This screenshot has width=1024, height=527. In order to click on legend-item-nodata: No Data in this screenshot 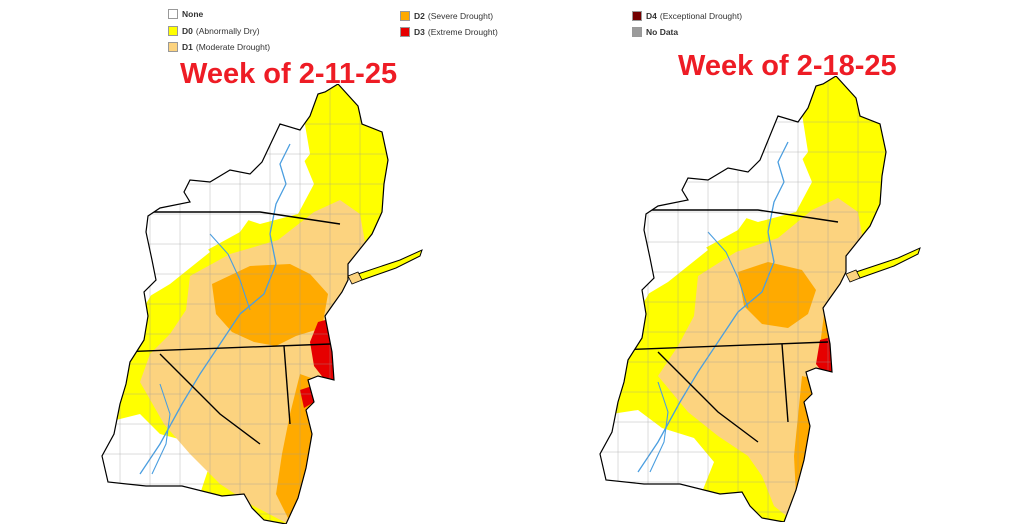, I will do `click(656, 32)`.